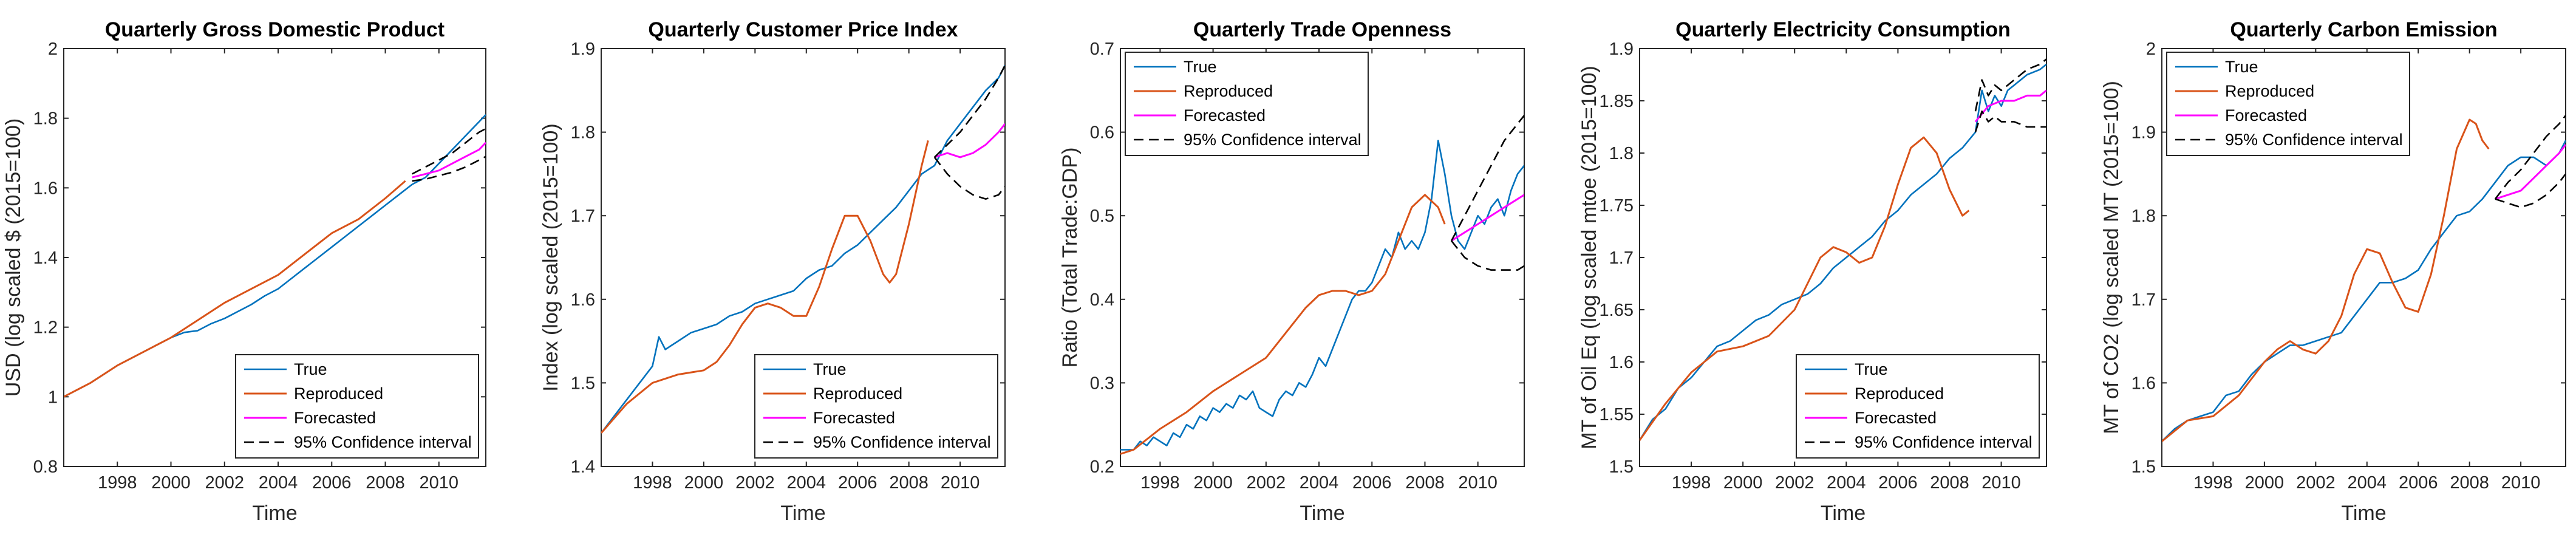  What do you see at coordinates (550, 257) in the screenshot?
I see `y-axis-label: Index (log scaled (2015=100)` at bounding box center [550, 257].